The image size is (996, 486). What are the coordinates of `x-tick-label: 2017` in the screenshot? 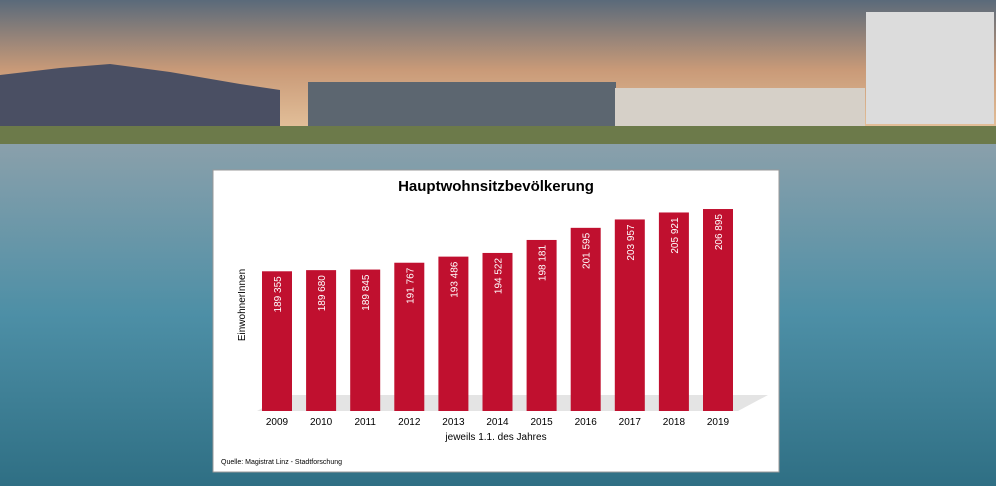 It's located at (630, 422).